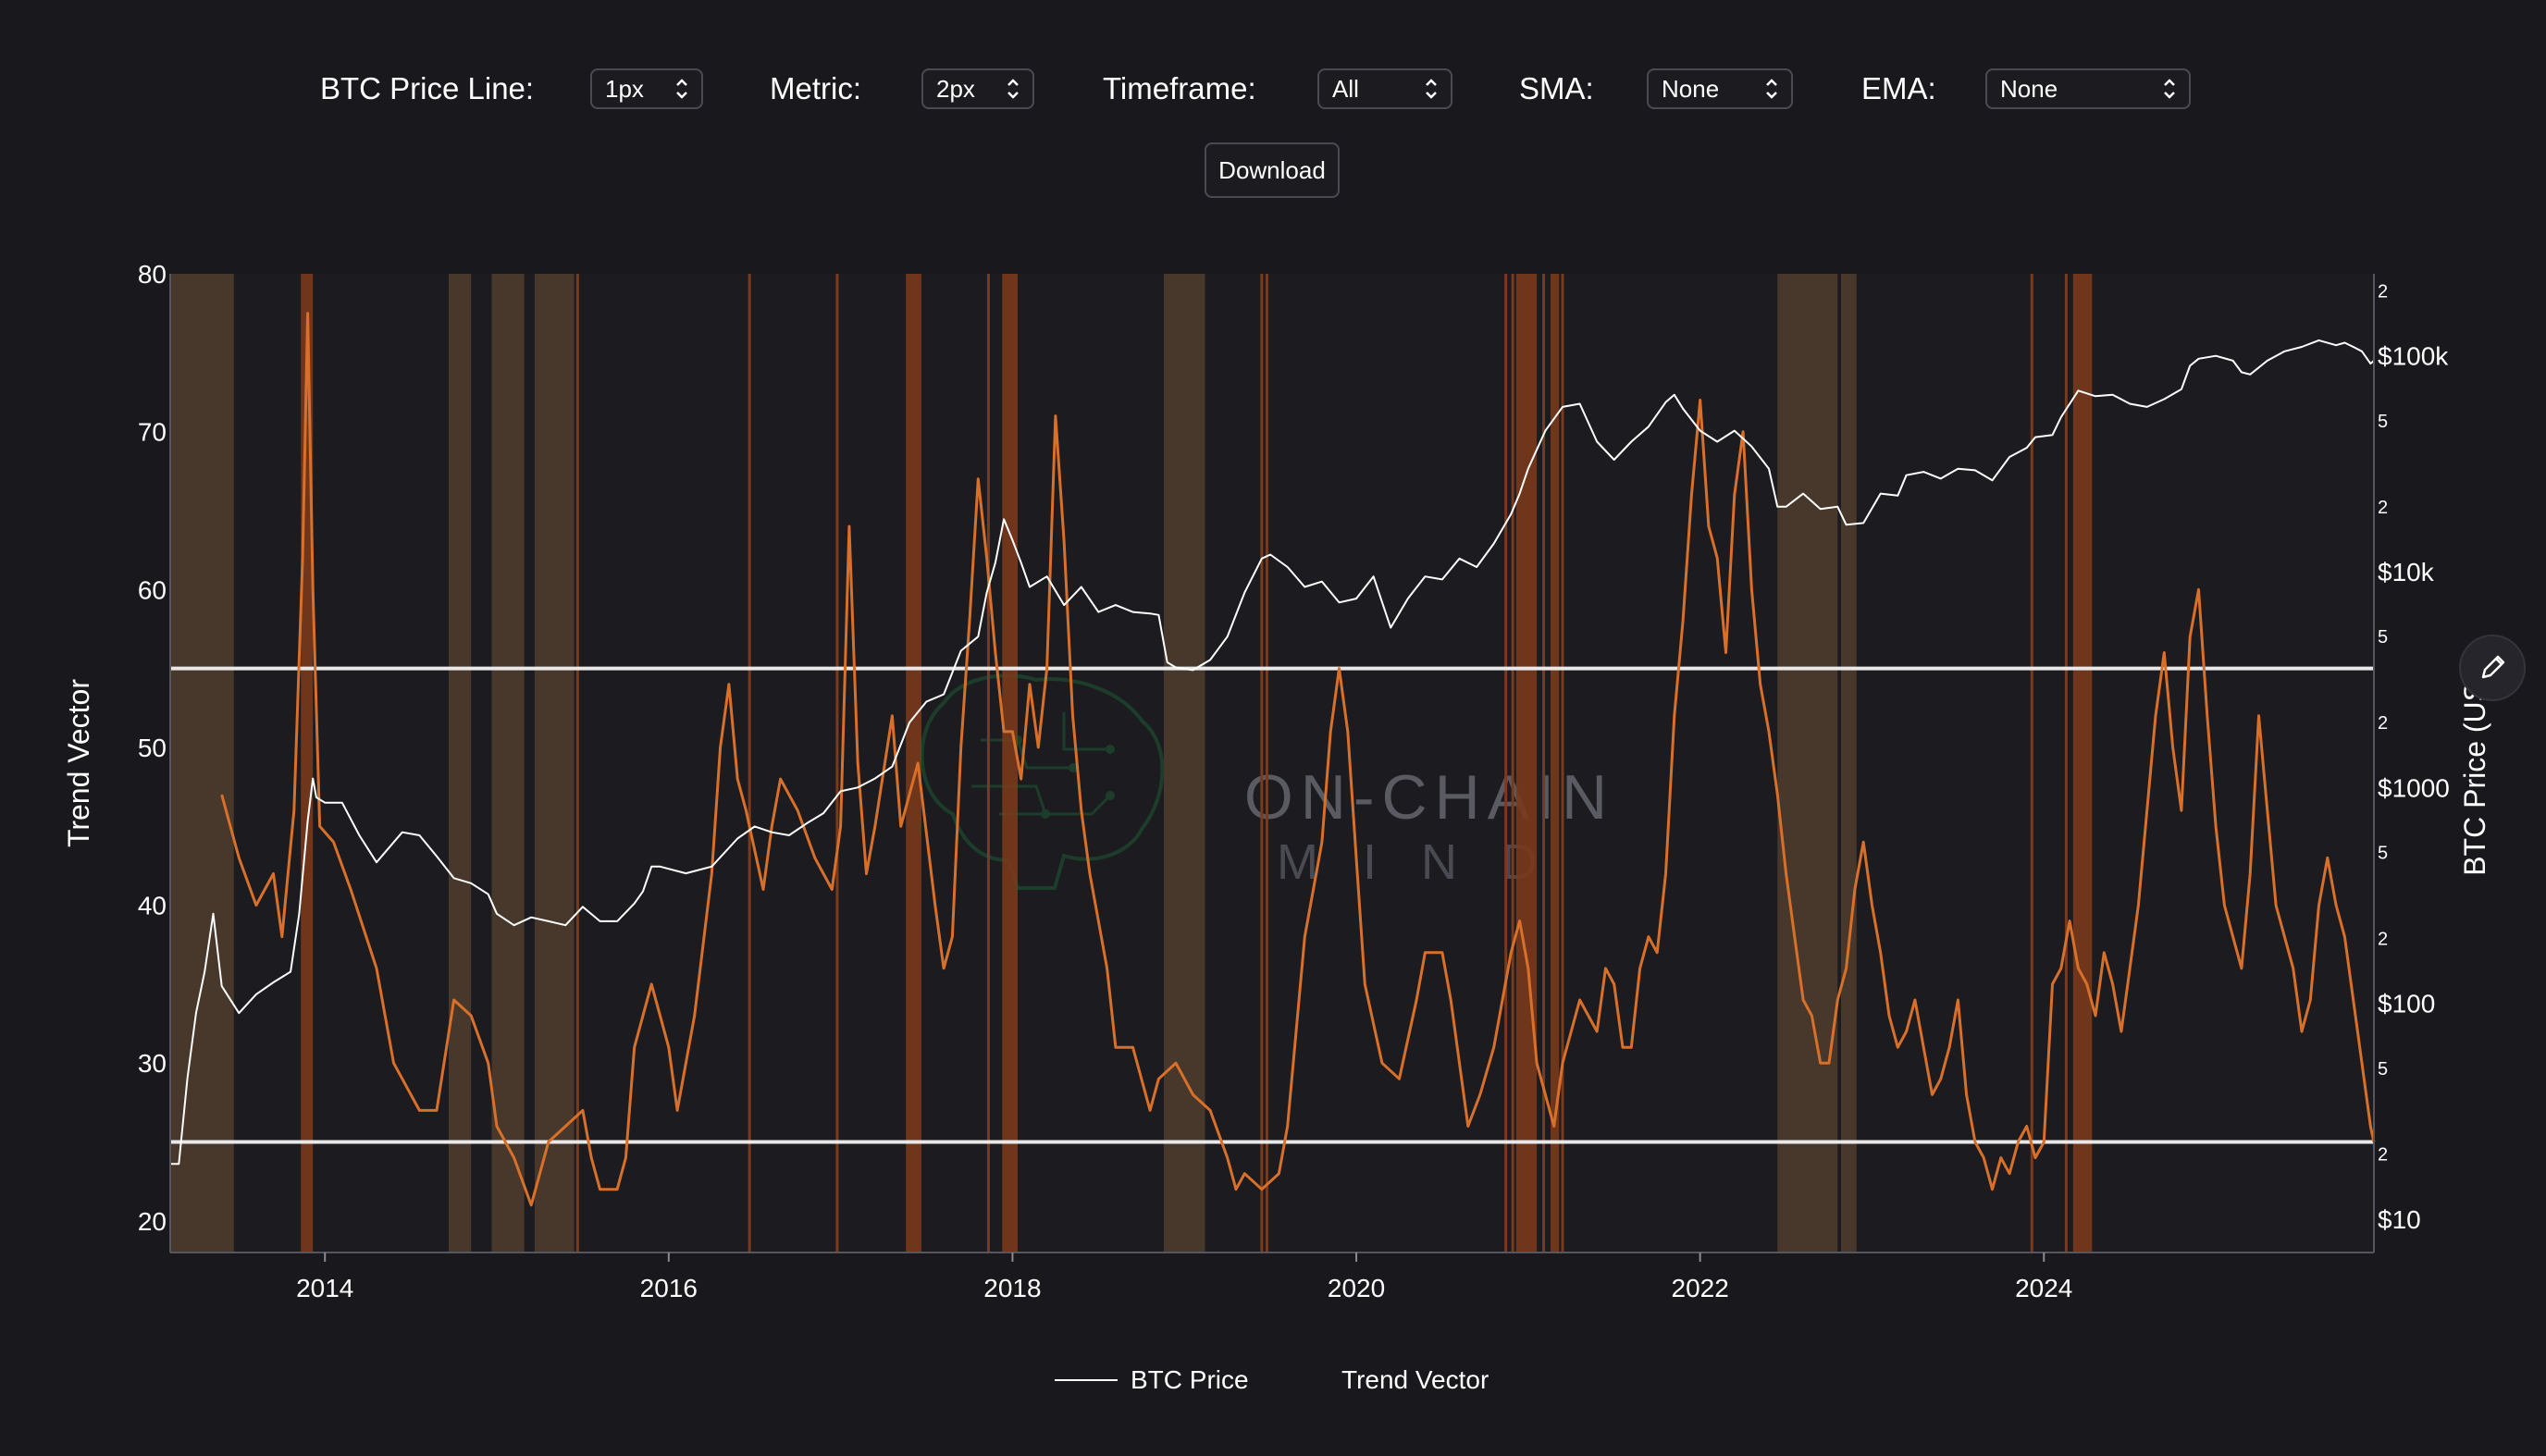 This screenshot has width=2546, height=1456. What do you see at coordinates (624, 89) in the screenshot?
I see `price-line-value: 1px` at bounding box center [624, 89].